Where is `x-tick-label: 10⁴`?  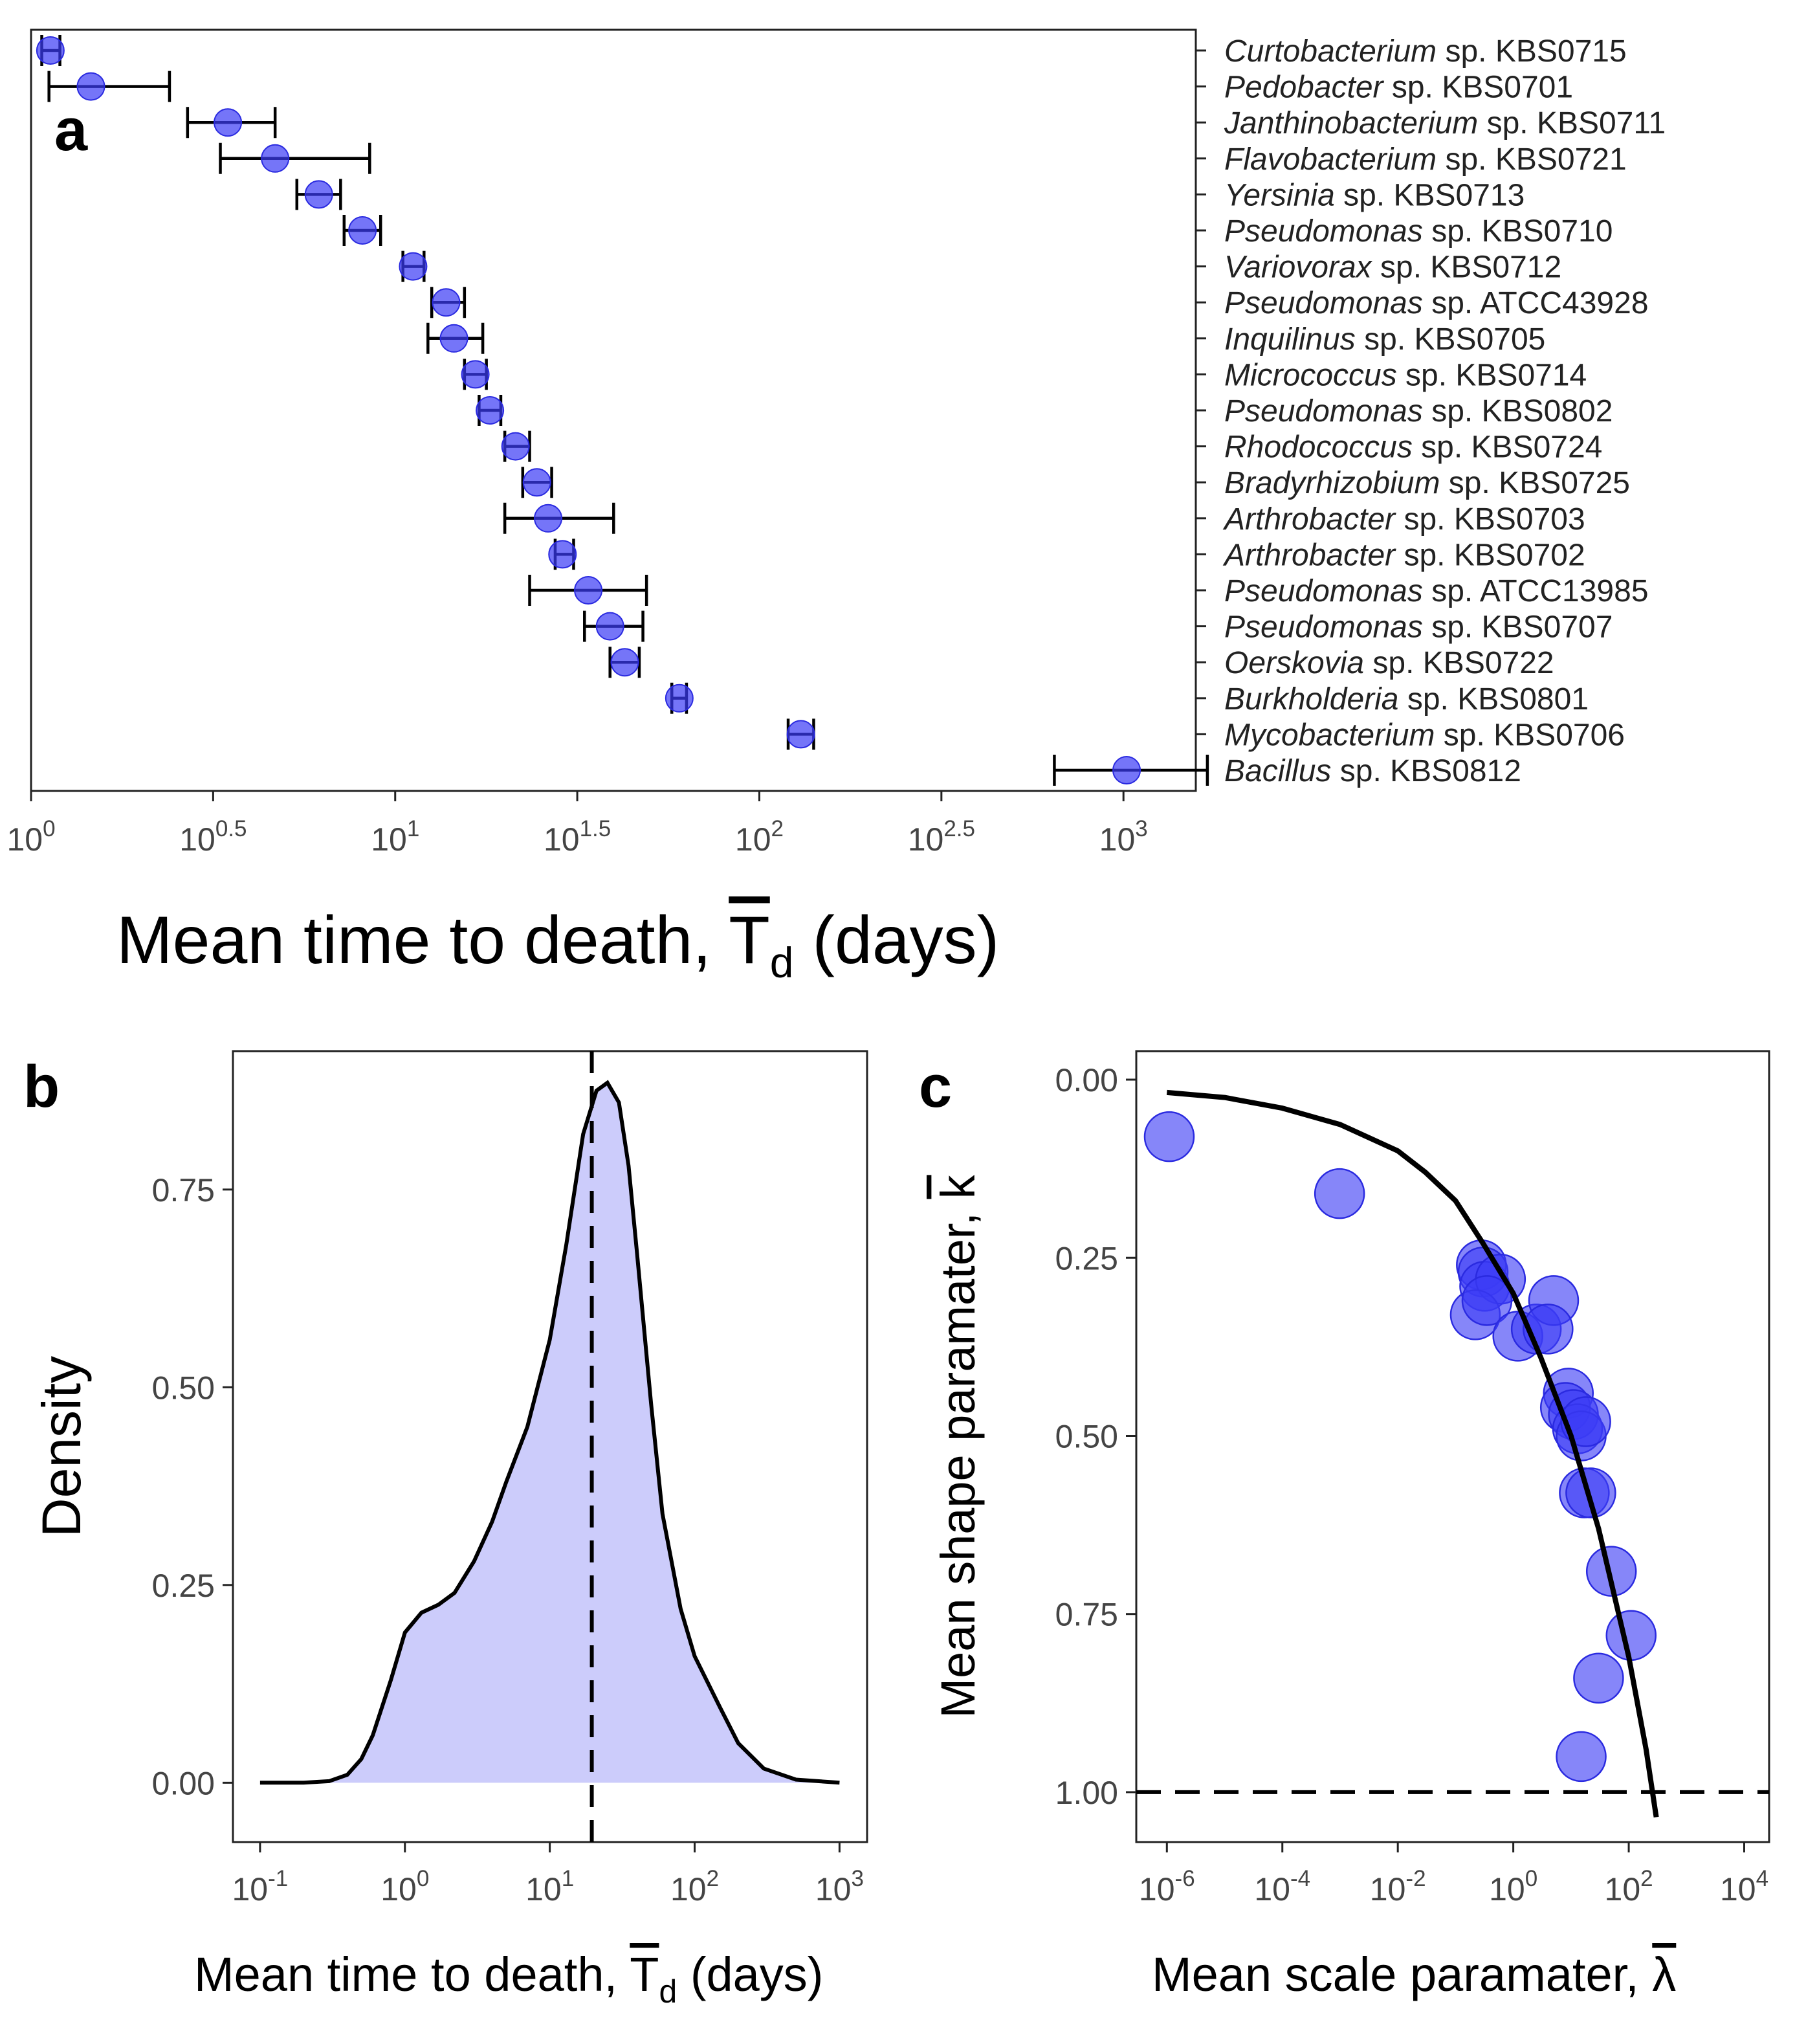
x-tick-label: 10⁴ is located at coordinates (1744, 1886).